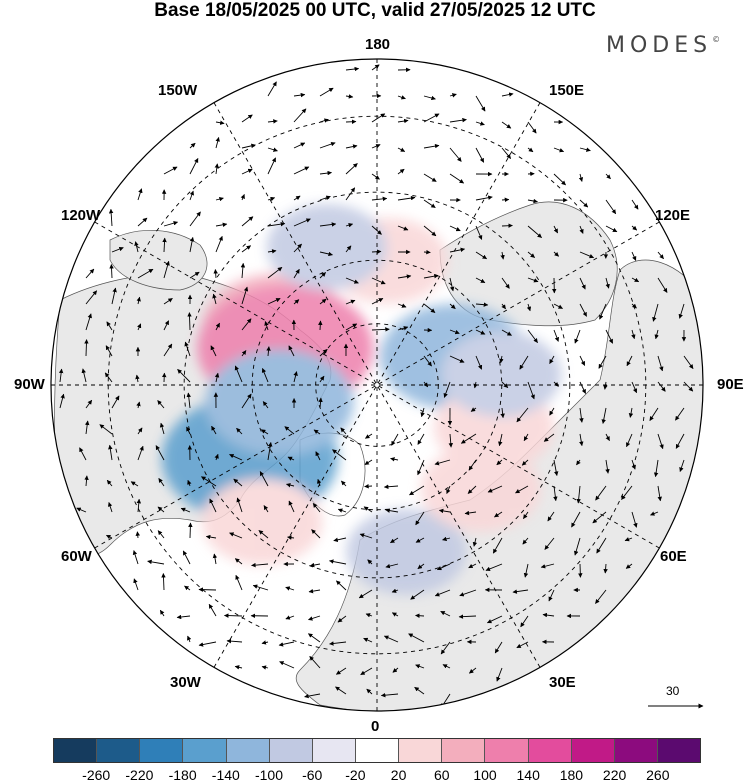  What do you see at coordinates (567, 90) in the screenshot?
I see `label-150e: 150E` at bounding box center [567, 90].